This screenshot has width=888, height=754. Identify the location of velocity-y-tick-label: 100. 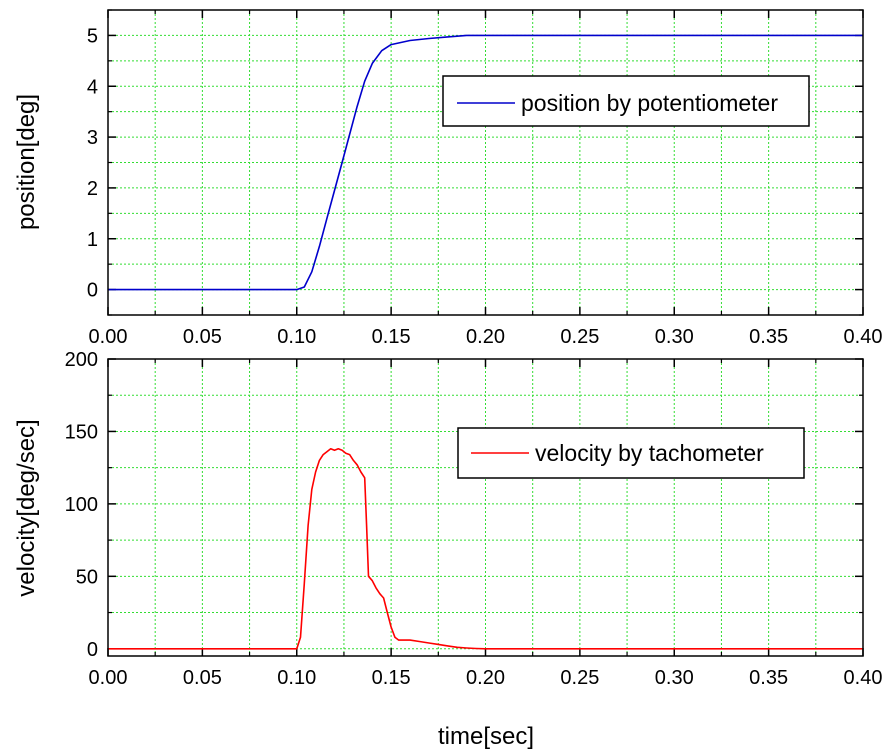
(81, 505).